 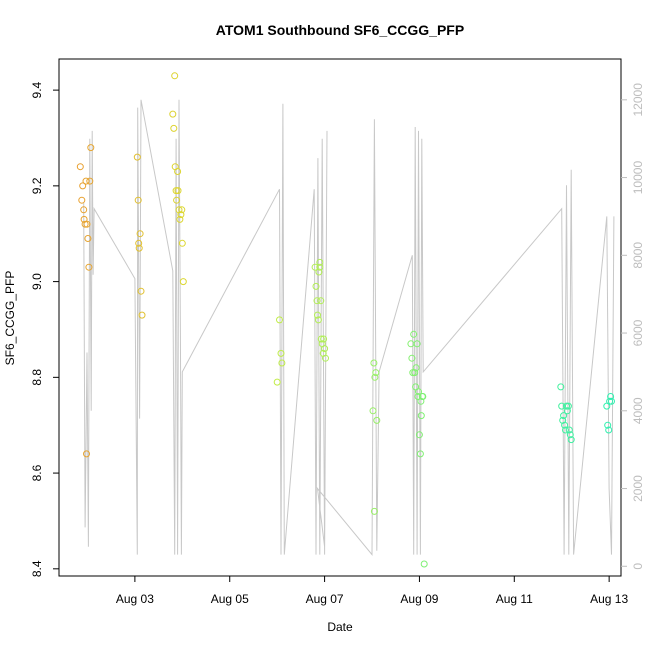 What do you see at coordinates (340, 627) in the screenshot?
I see `x-axis-label: Date` at bounding box center [340, 627].